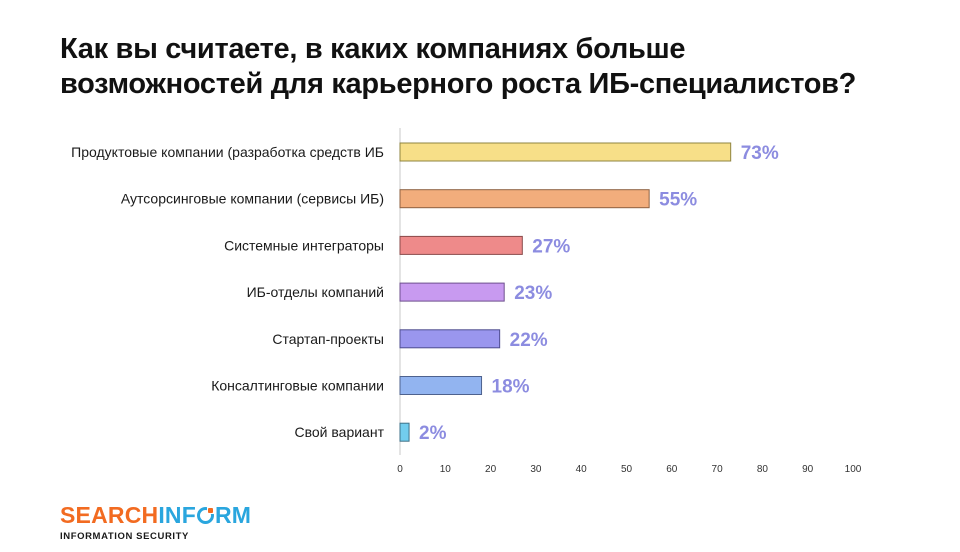  Describe the element at coordinates (400, 469) in the screenshot. I see `x-tick-label-0: 0` at that location.